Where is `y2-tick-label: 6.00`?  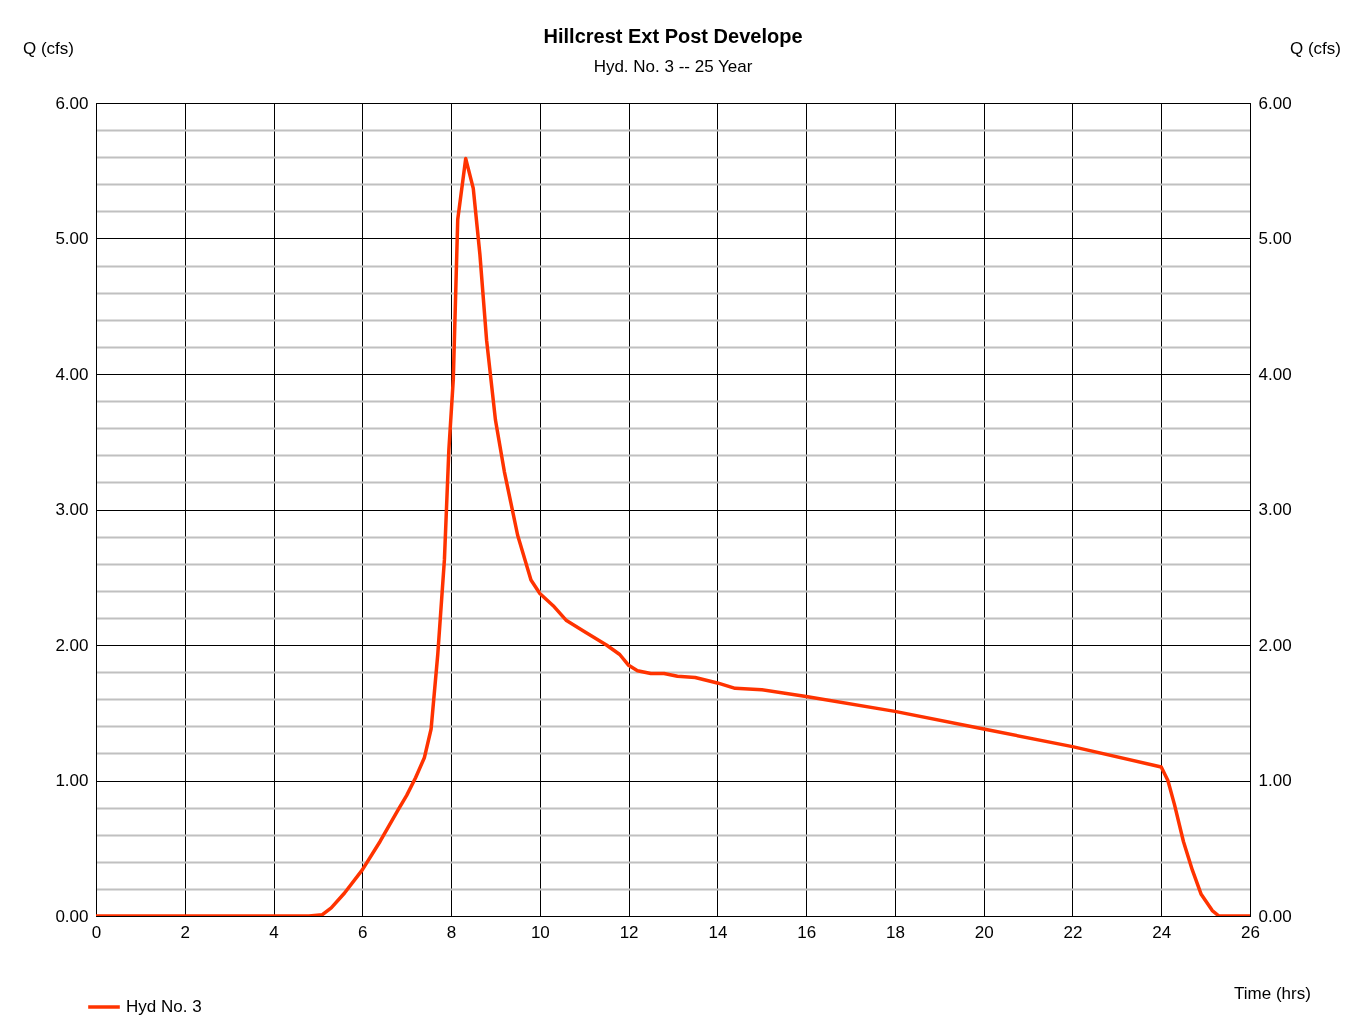 y2-tick-label: 6.00 is located at coordinates (1275, 103).